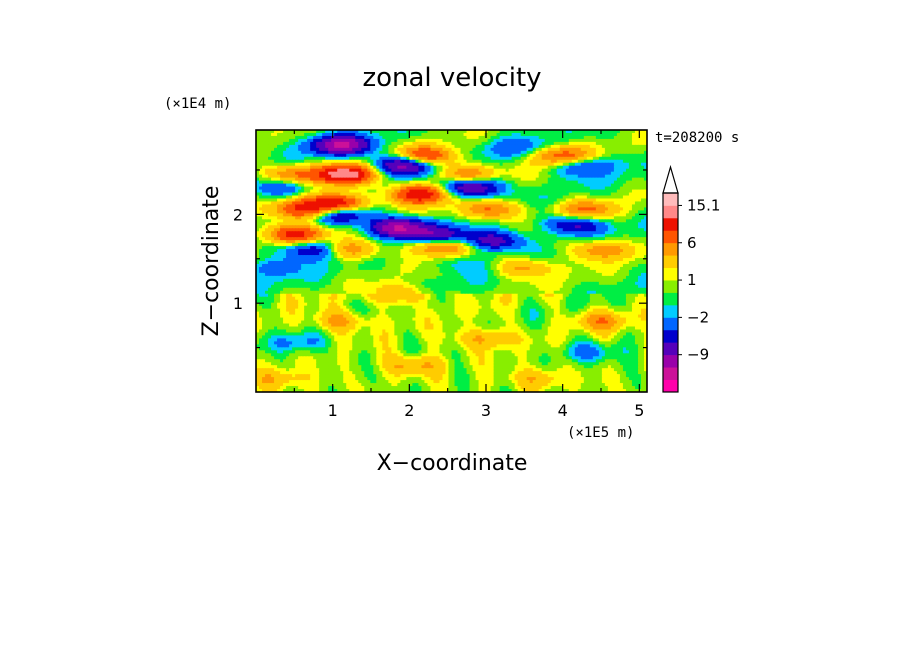  I want to click on x-tick-label: 2, so click(409, 410).